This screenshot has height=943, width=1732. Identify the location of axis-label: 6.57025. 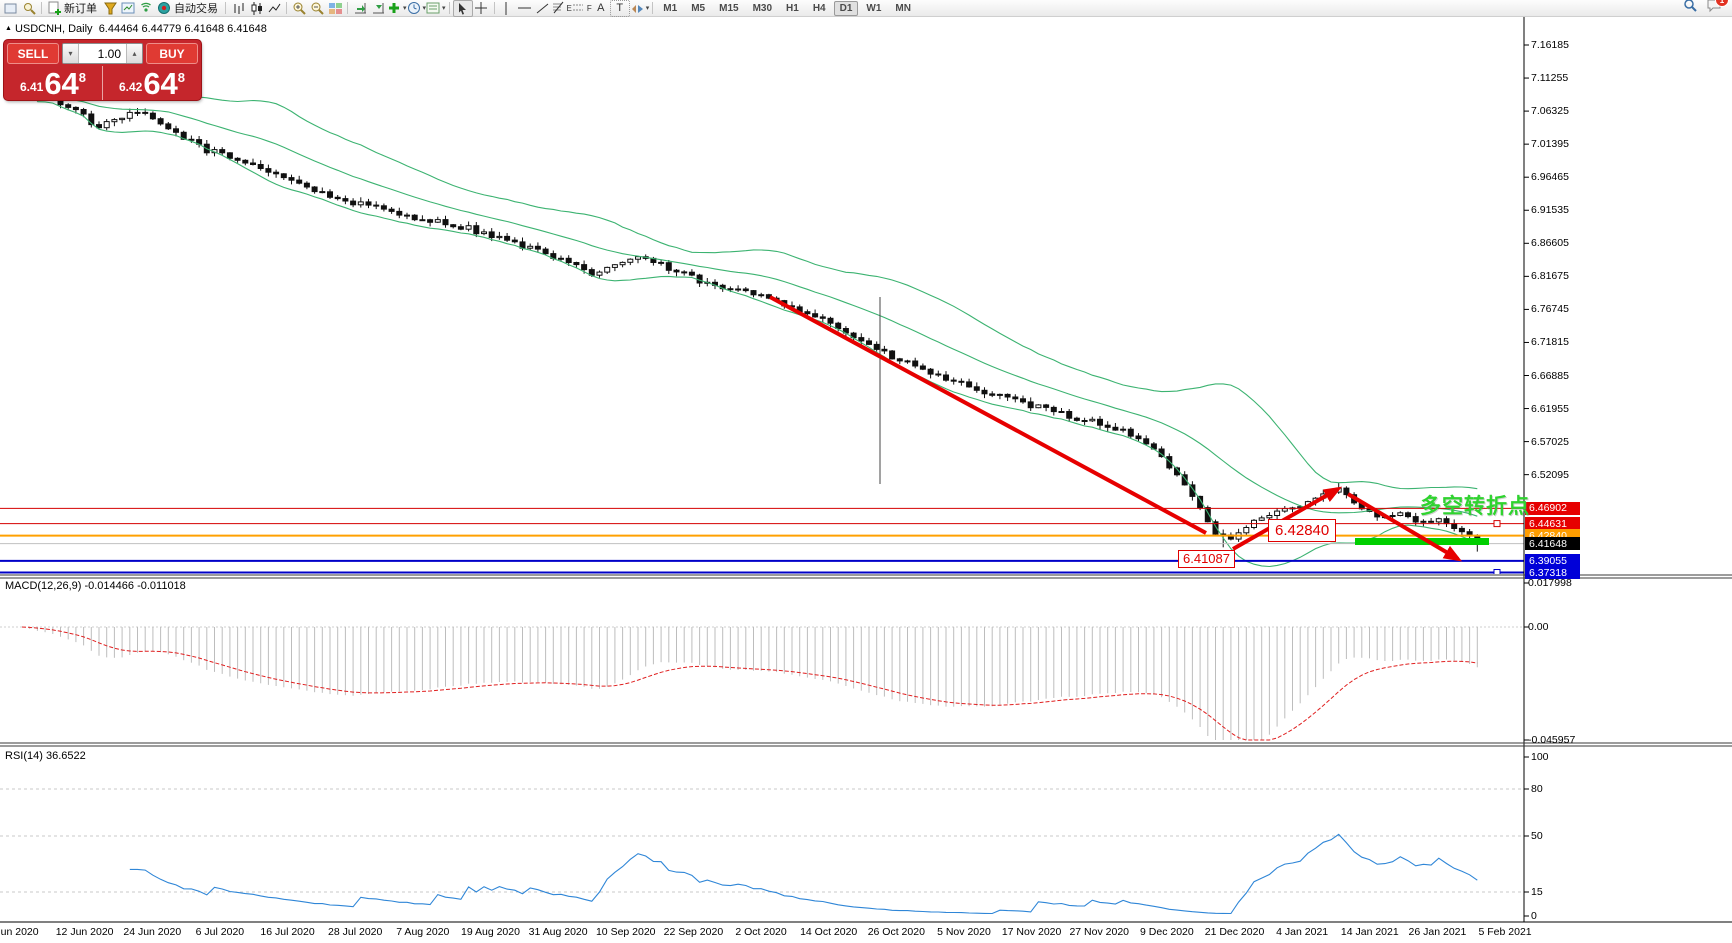
(1550, 441).